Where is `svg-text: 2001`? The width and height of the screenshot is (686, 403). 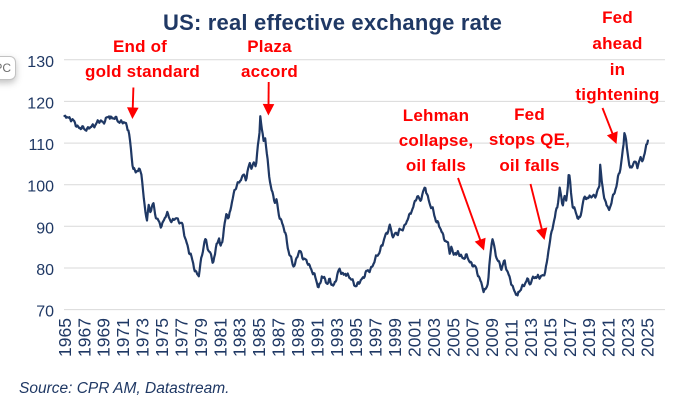
svg-text: 2001 is located at coordinates (415, 337).